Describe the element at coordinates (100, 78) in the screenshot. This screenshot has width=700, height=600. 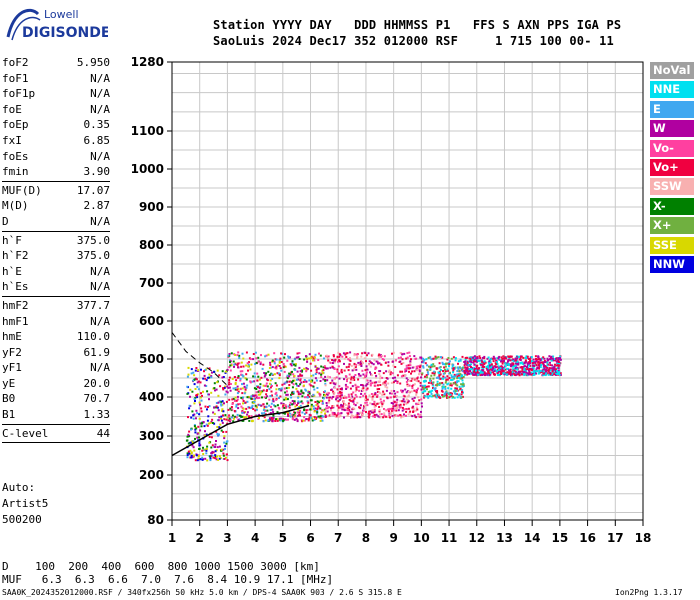
I see `param-value: N/A` at that location.